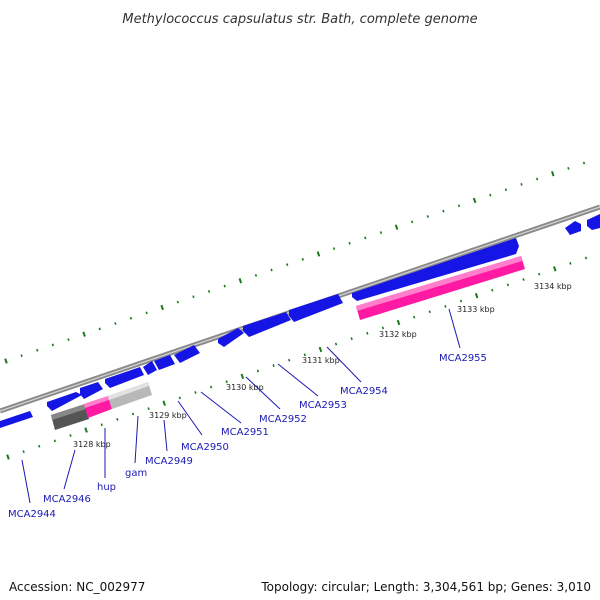  What do you see at coordinates (168, 415) in the screenshot?
I see `tick-label: 3129 kbp` at bounding box center [168, 415].